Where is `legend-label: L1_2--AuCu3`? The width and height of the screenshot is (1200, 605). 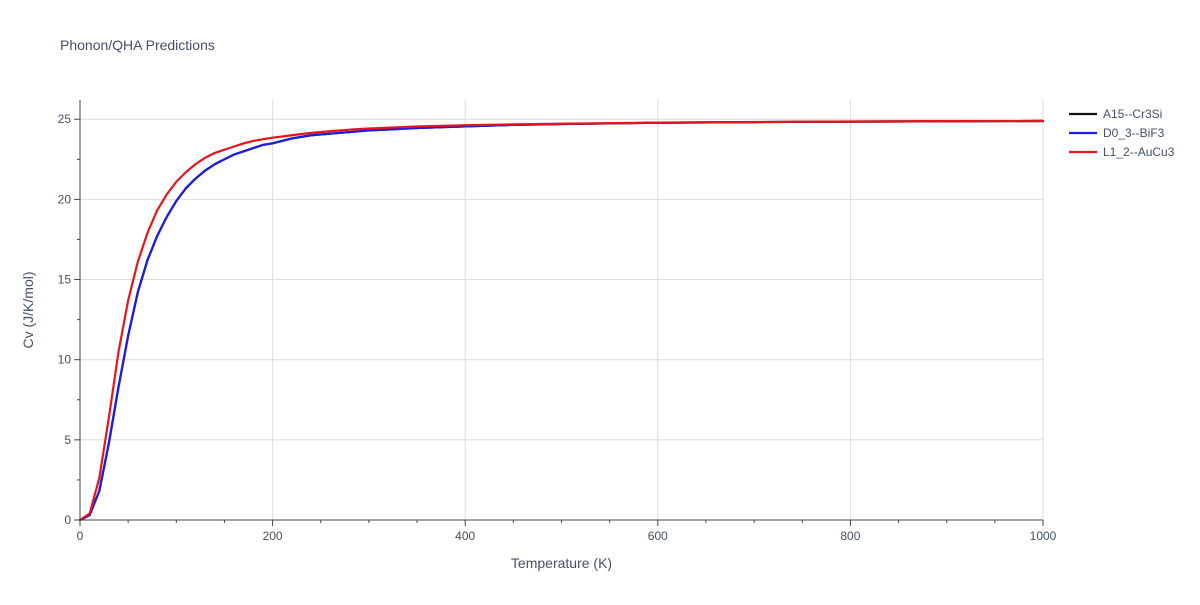 legend-label: L1_2--AuCu3 is located at coordinates (1139, 152).